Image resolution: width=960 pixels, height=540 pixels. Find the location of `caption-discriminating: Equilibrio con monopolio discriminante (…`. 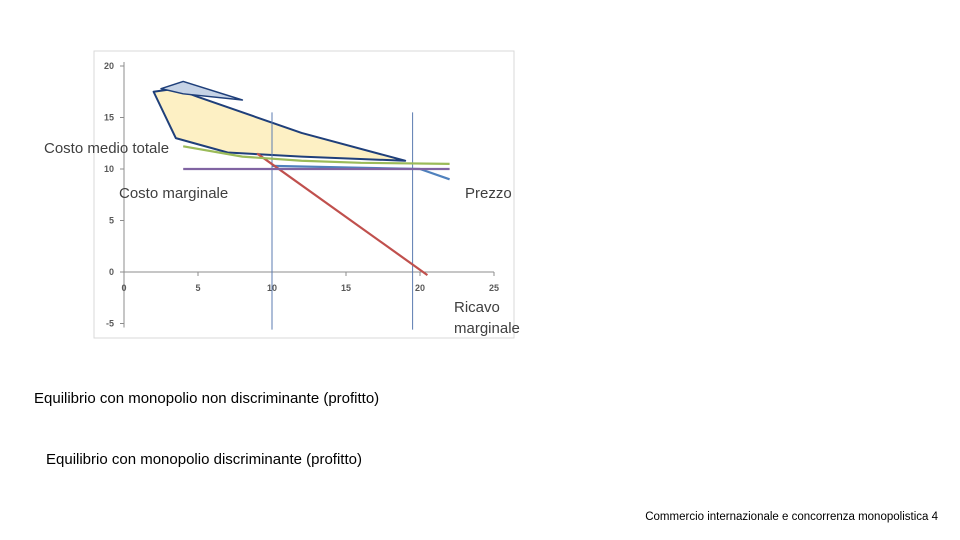

caption-discriminating: Equilibrio con monopolio discriminante (… is located at coordinates (204, 459).